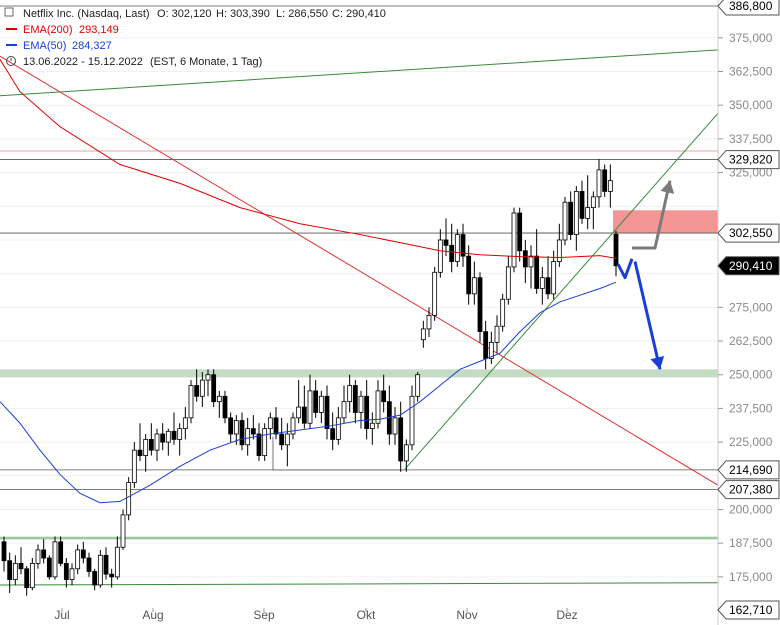  What do you see at coordinates (751, 105) in the screenshot?
I see `y-tick-label: 350,000` at bounding box center [751, 105].